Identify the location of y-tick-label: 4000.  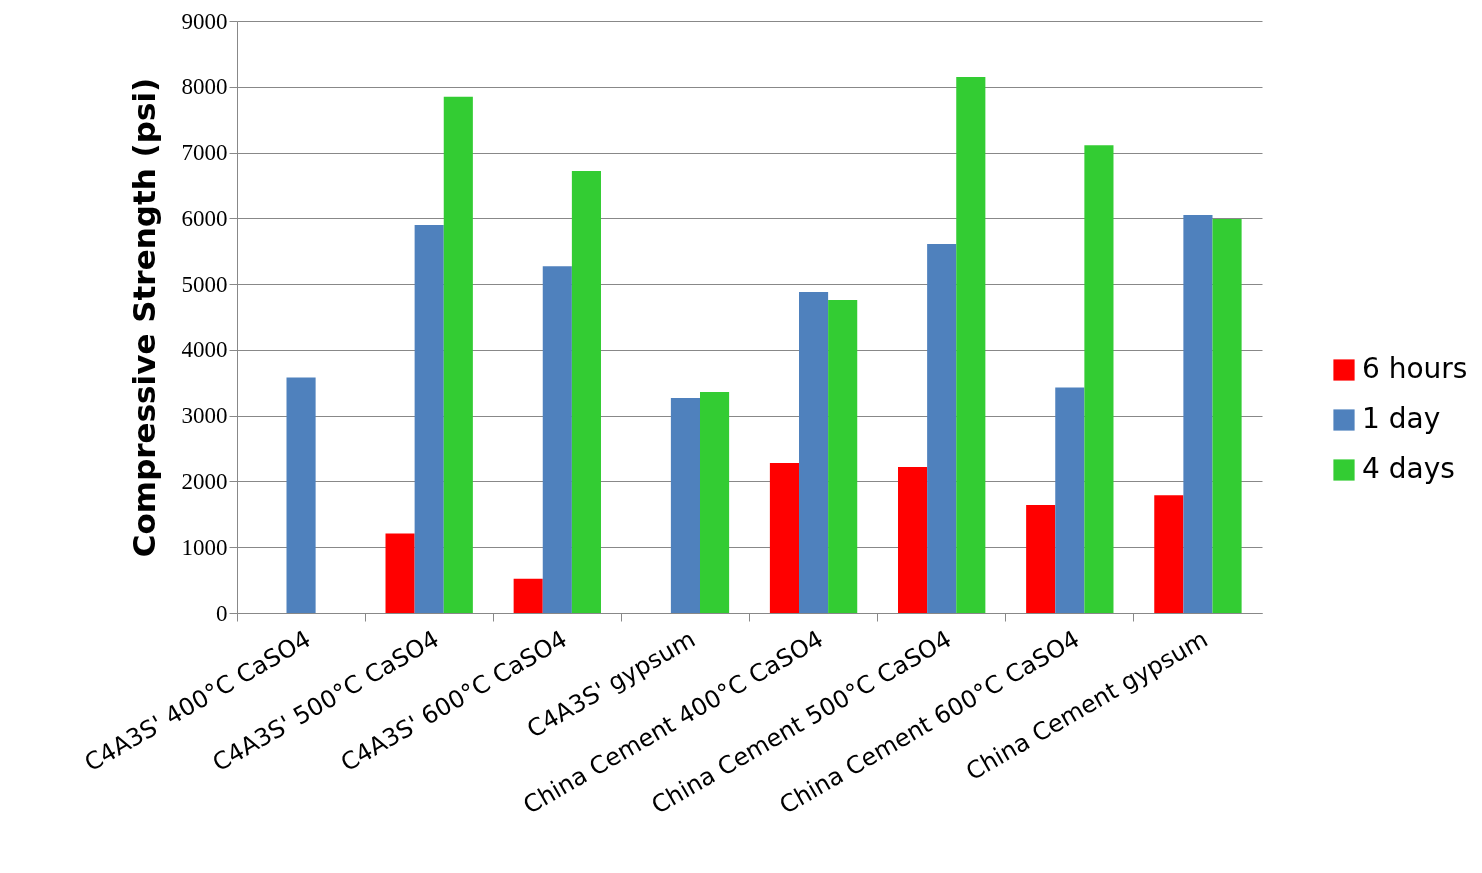
(204, 350).